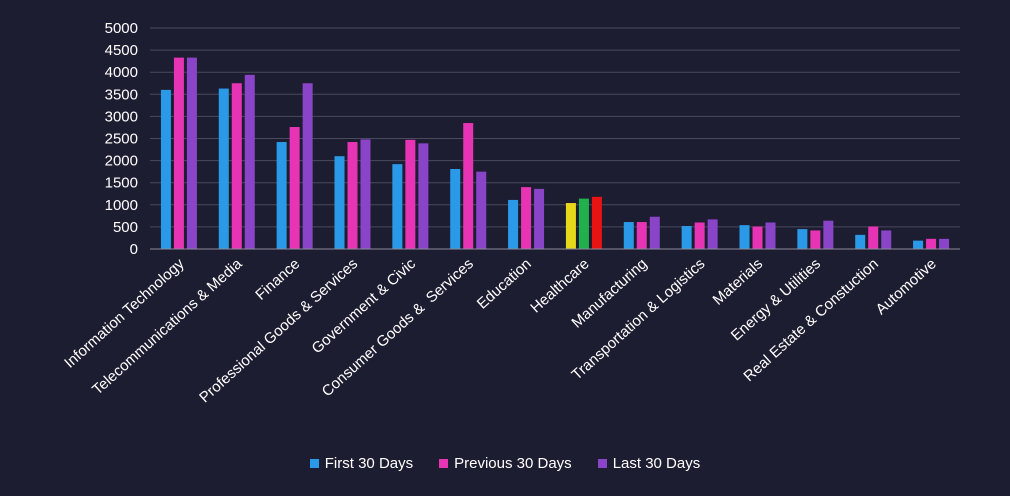  What do you see at coordinates (828, 234) in the screenshot?
I see `bar-energy-utilities-last-30-days` at bounding box center [828, 234].